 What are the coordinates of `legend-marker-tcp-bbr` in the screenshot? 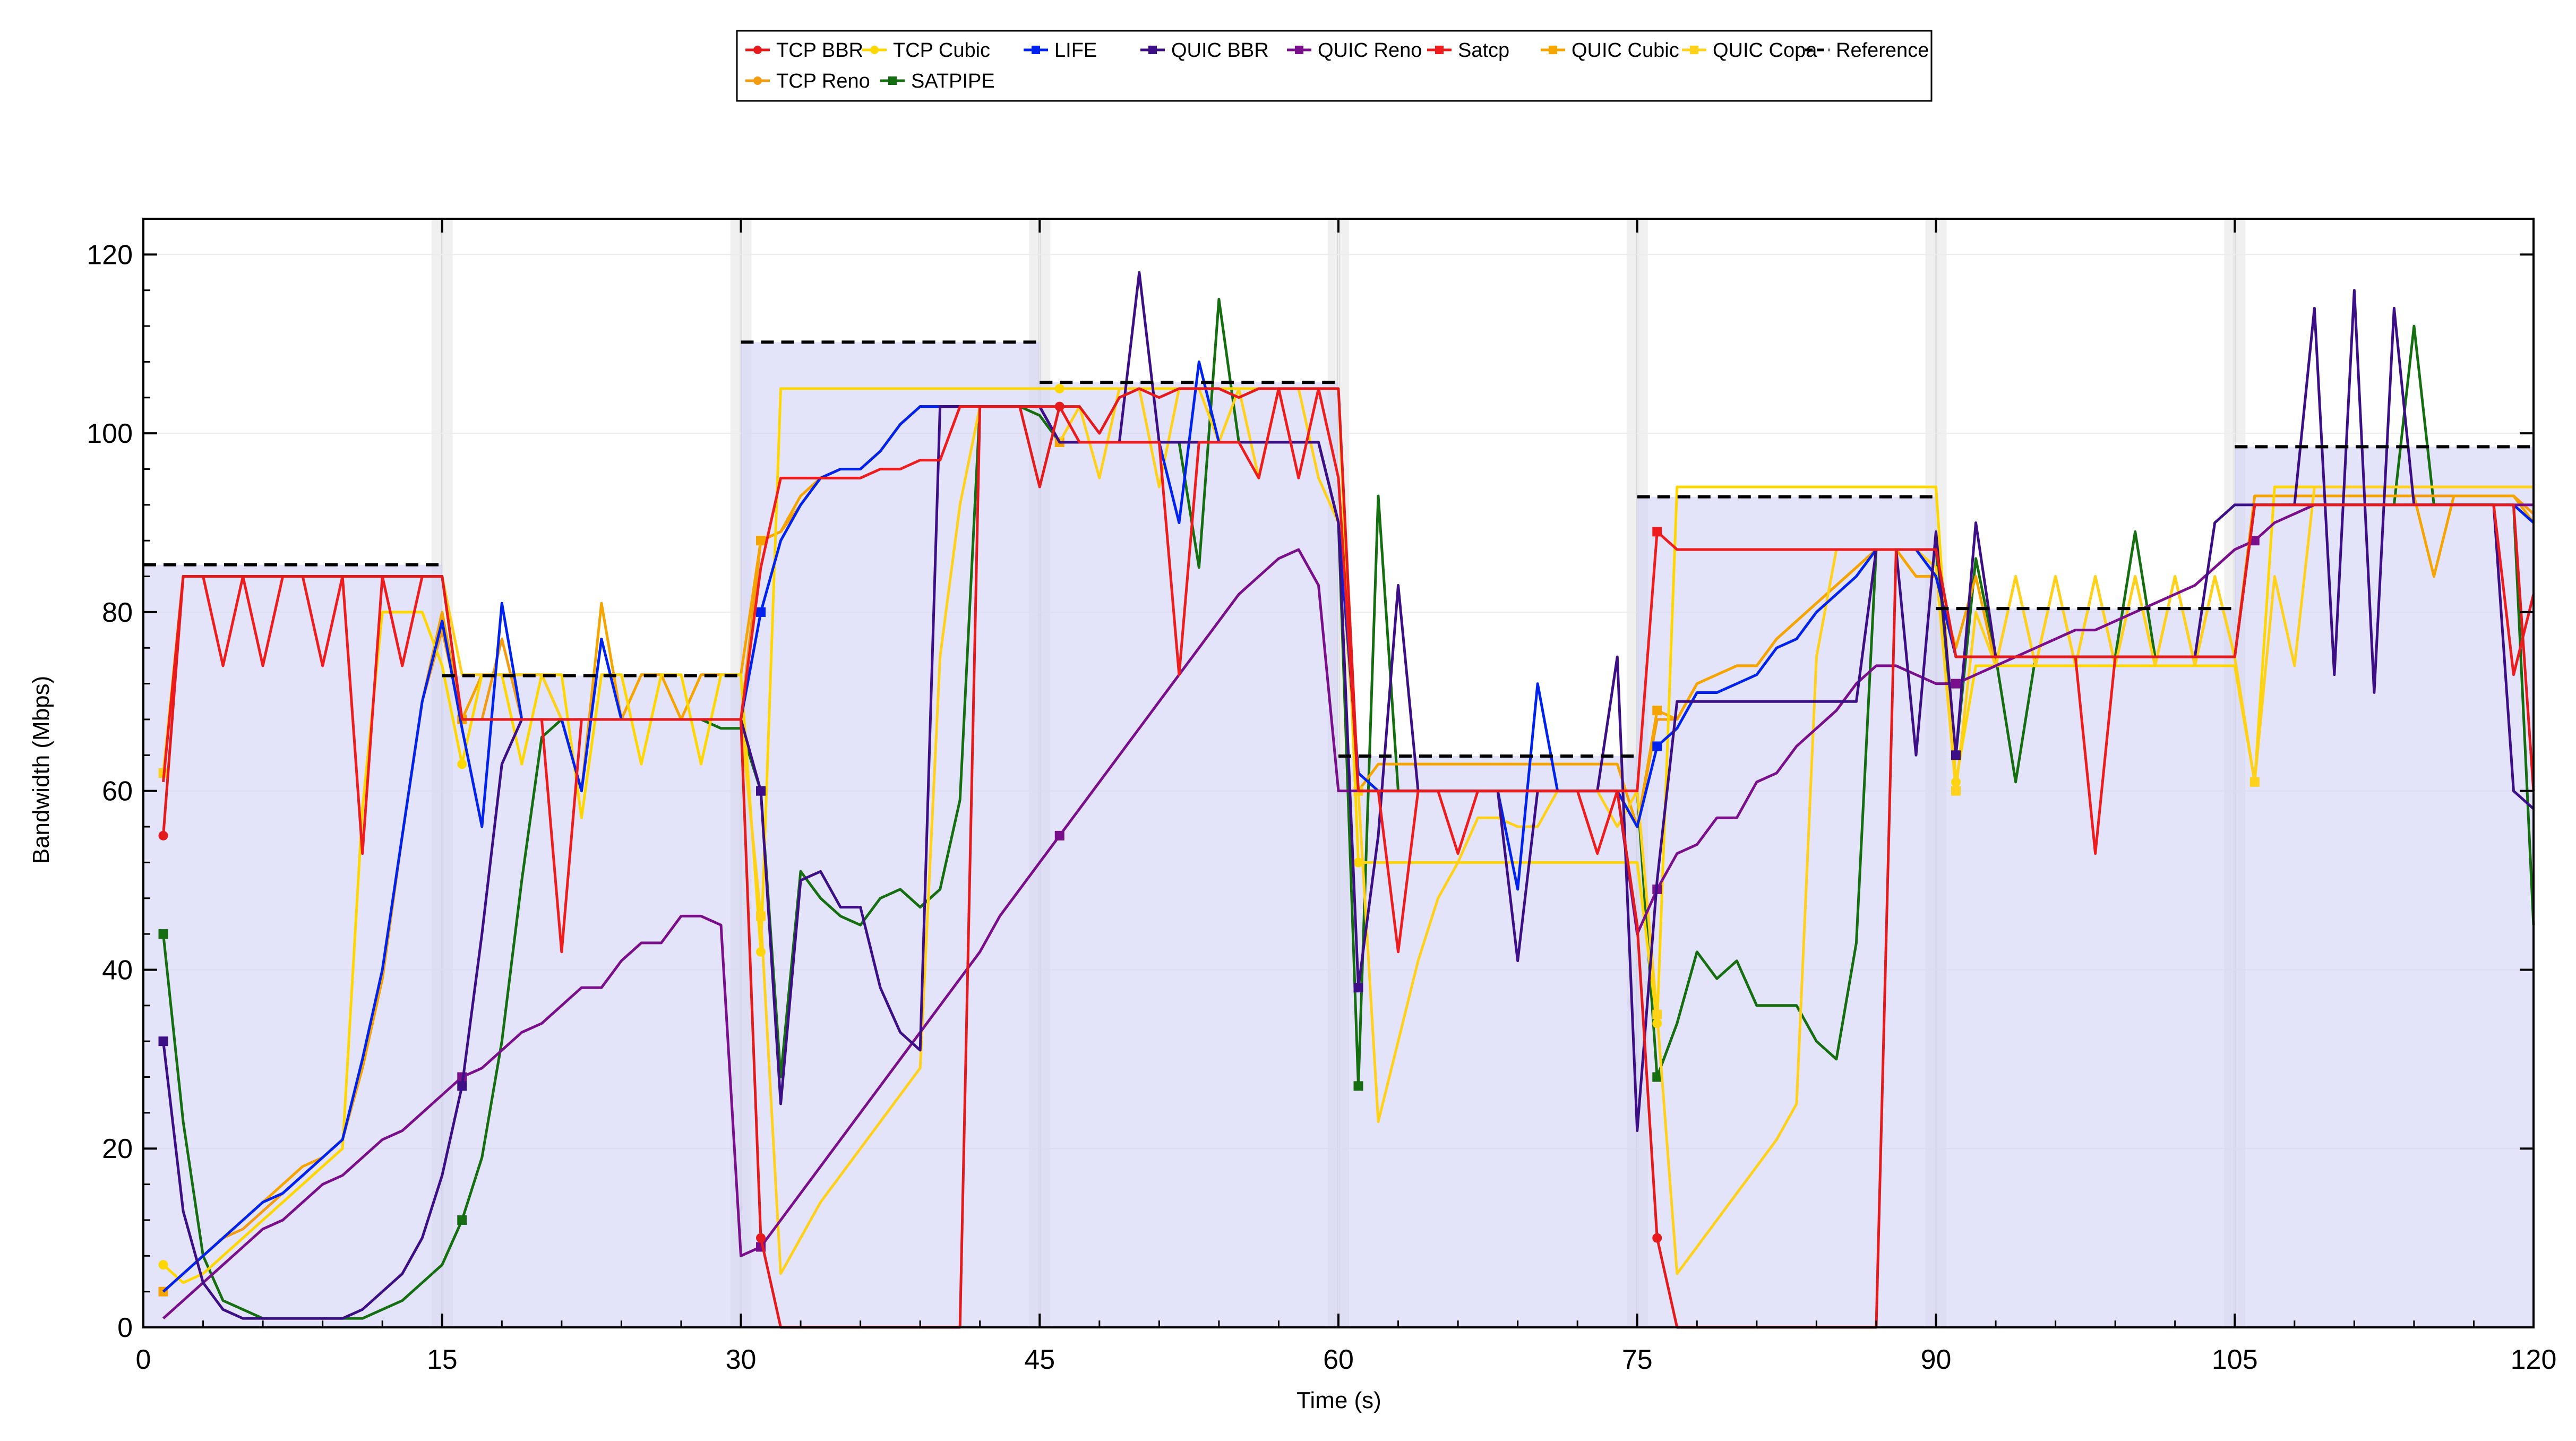 It's located at (758, 50).